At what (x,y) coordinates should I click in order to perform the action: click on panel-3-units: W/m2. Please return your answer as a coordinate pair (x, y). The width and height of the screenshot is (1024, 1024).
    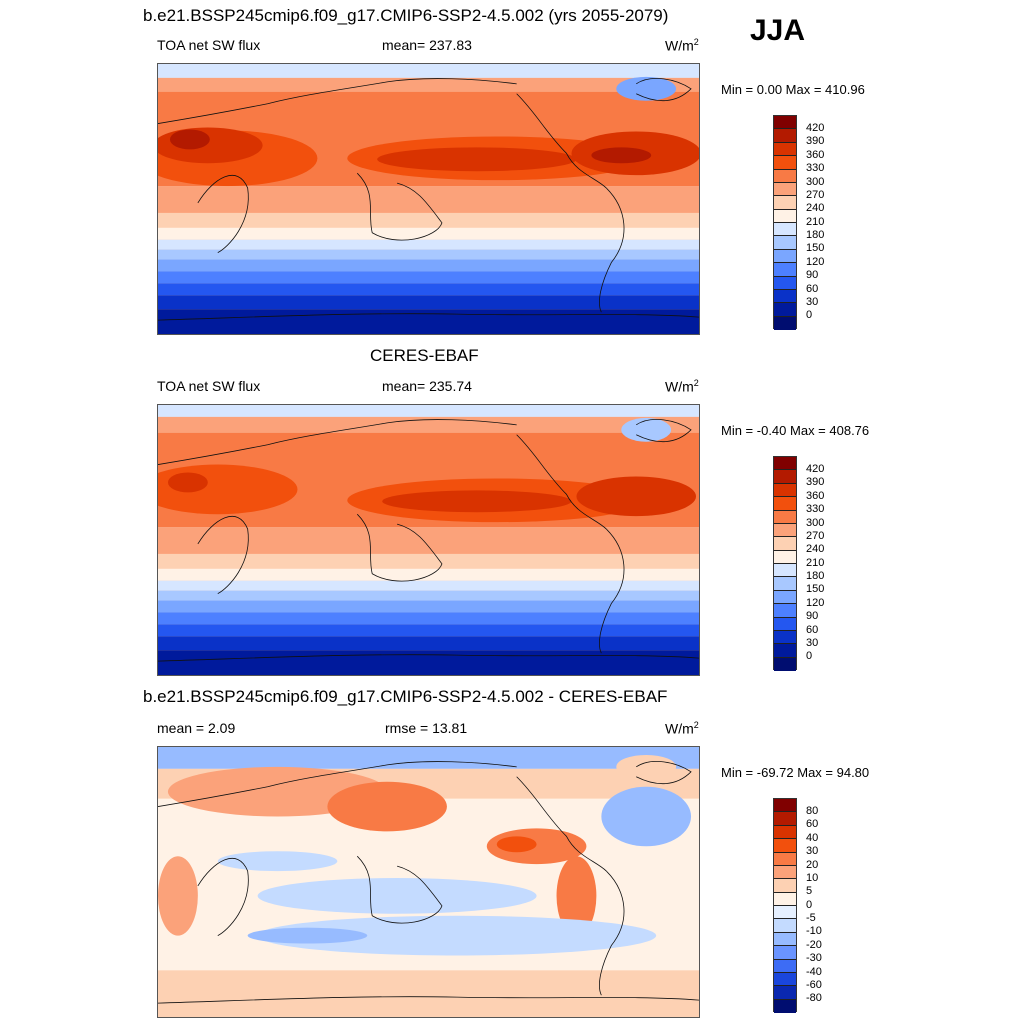
    Looking at the image, I should click on (682, 728).